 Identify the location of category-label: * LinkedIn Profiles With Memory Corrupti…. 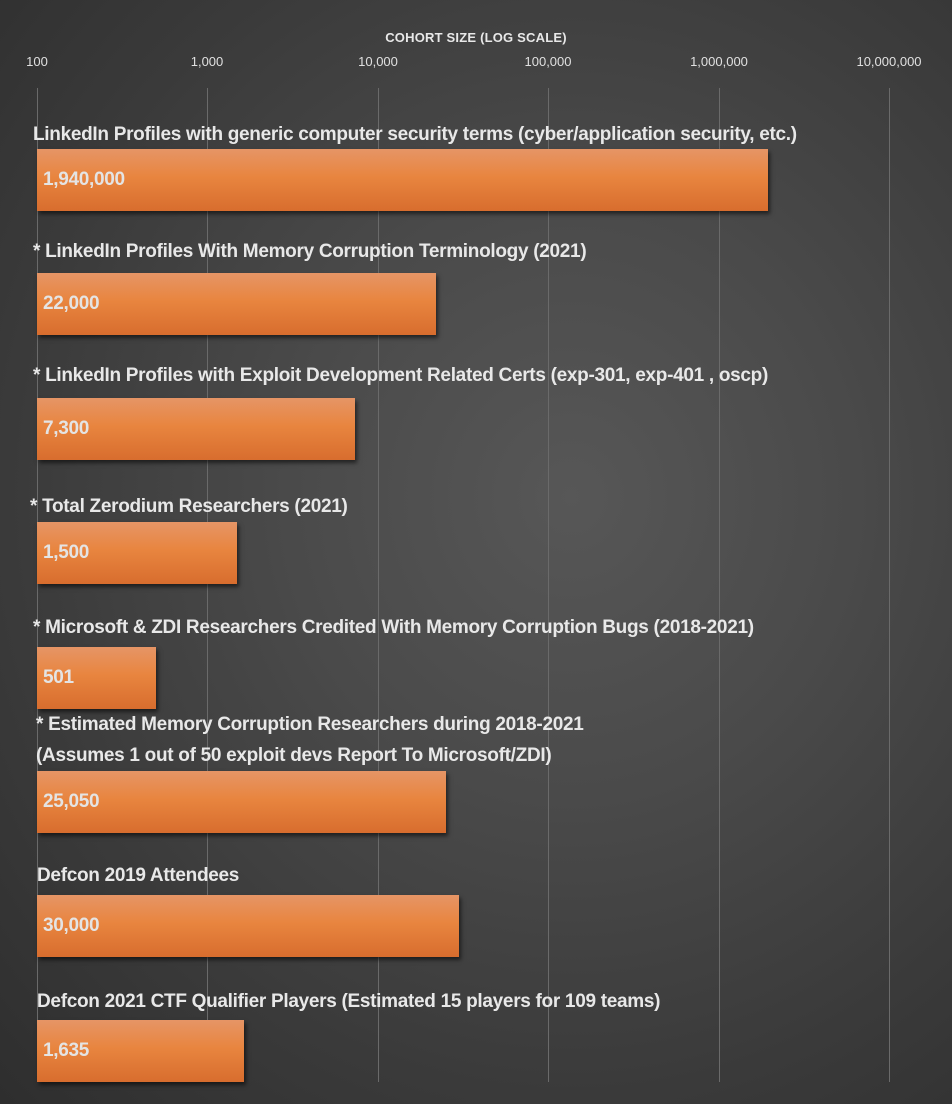
(310, 251).